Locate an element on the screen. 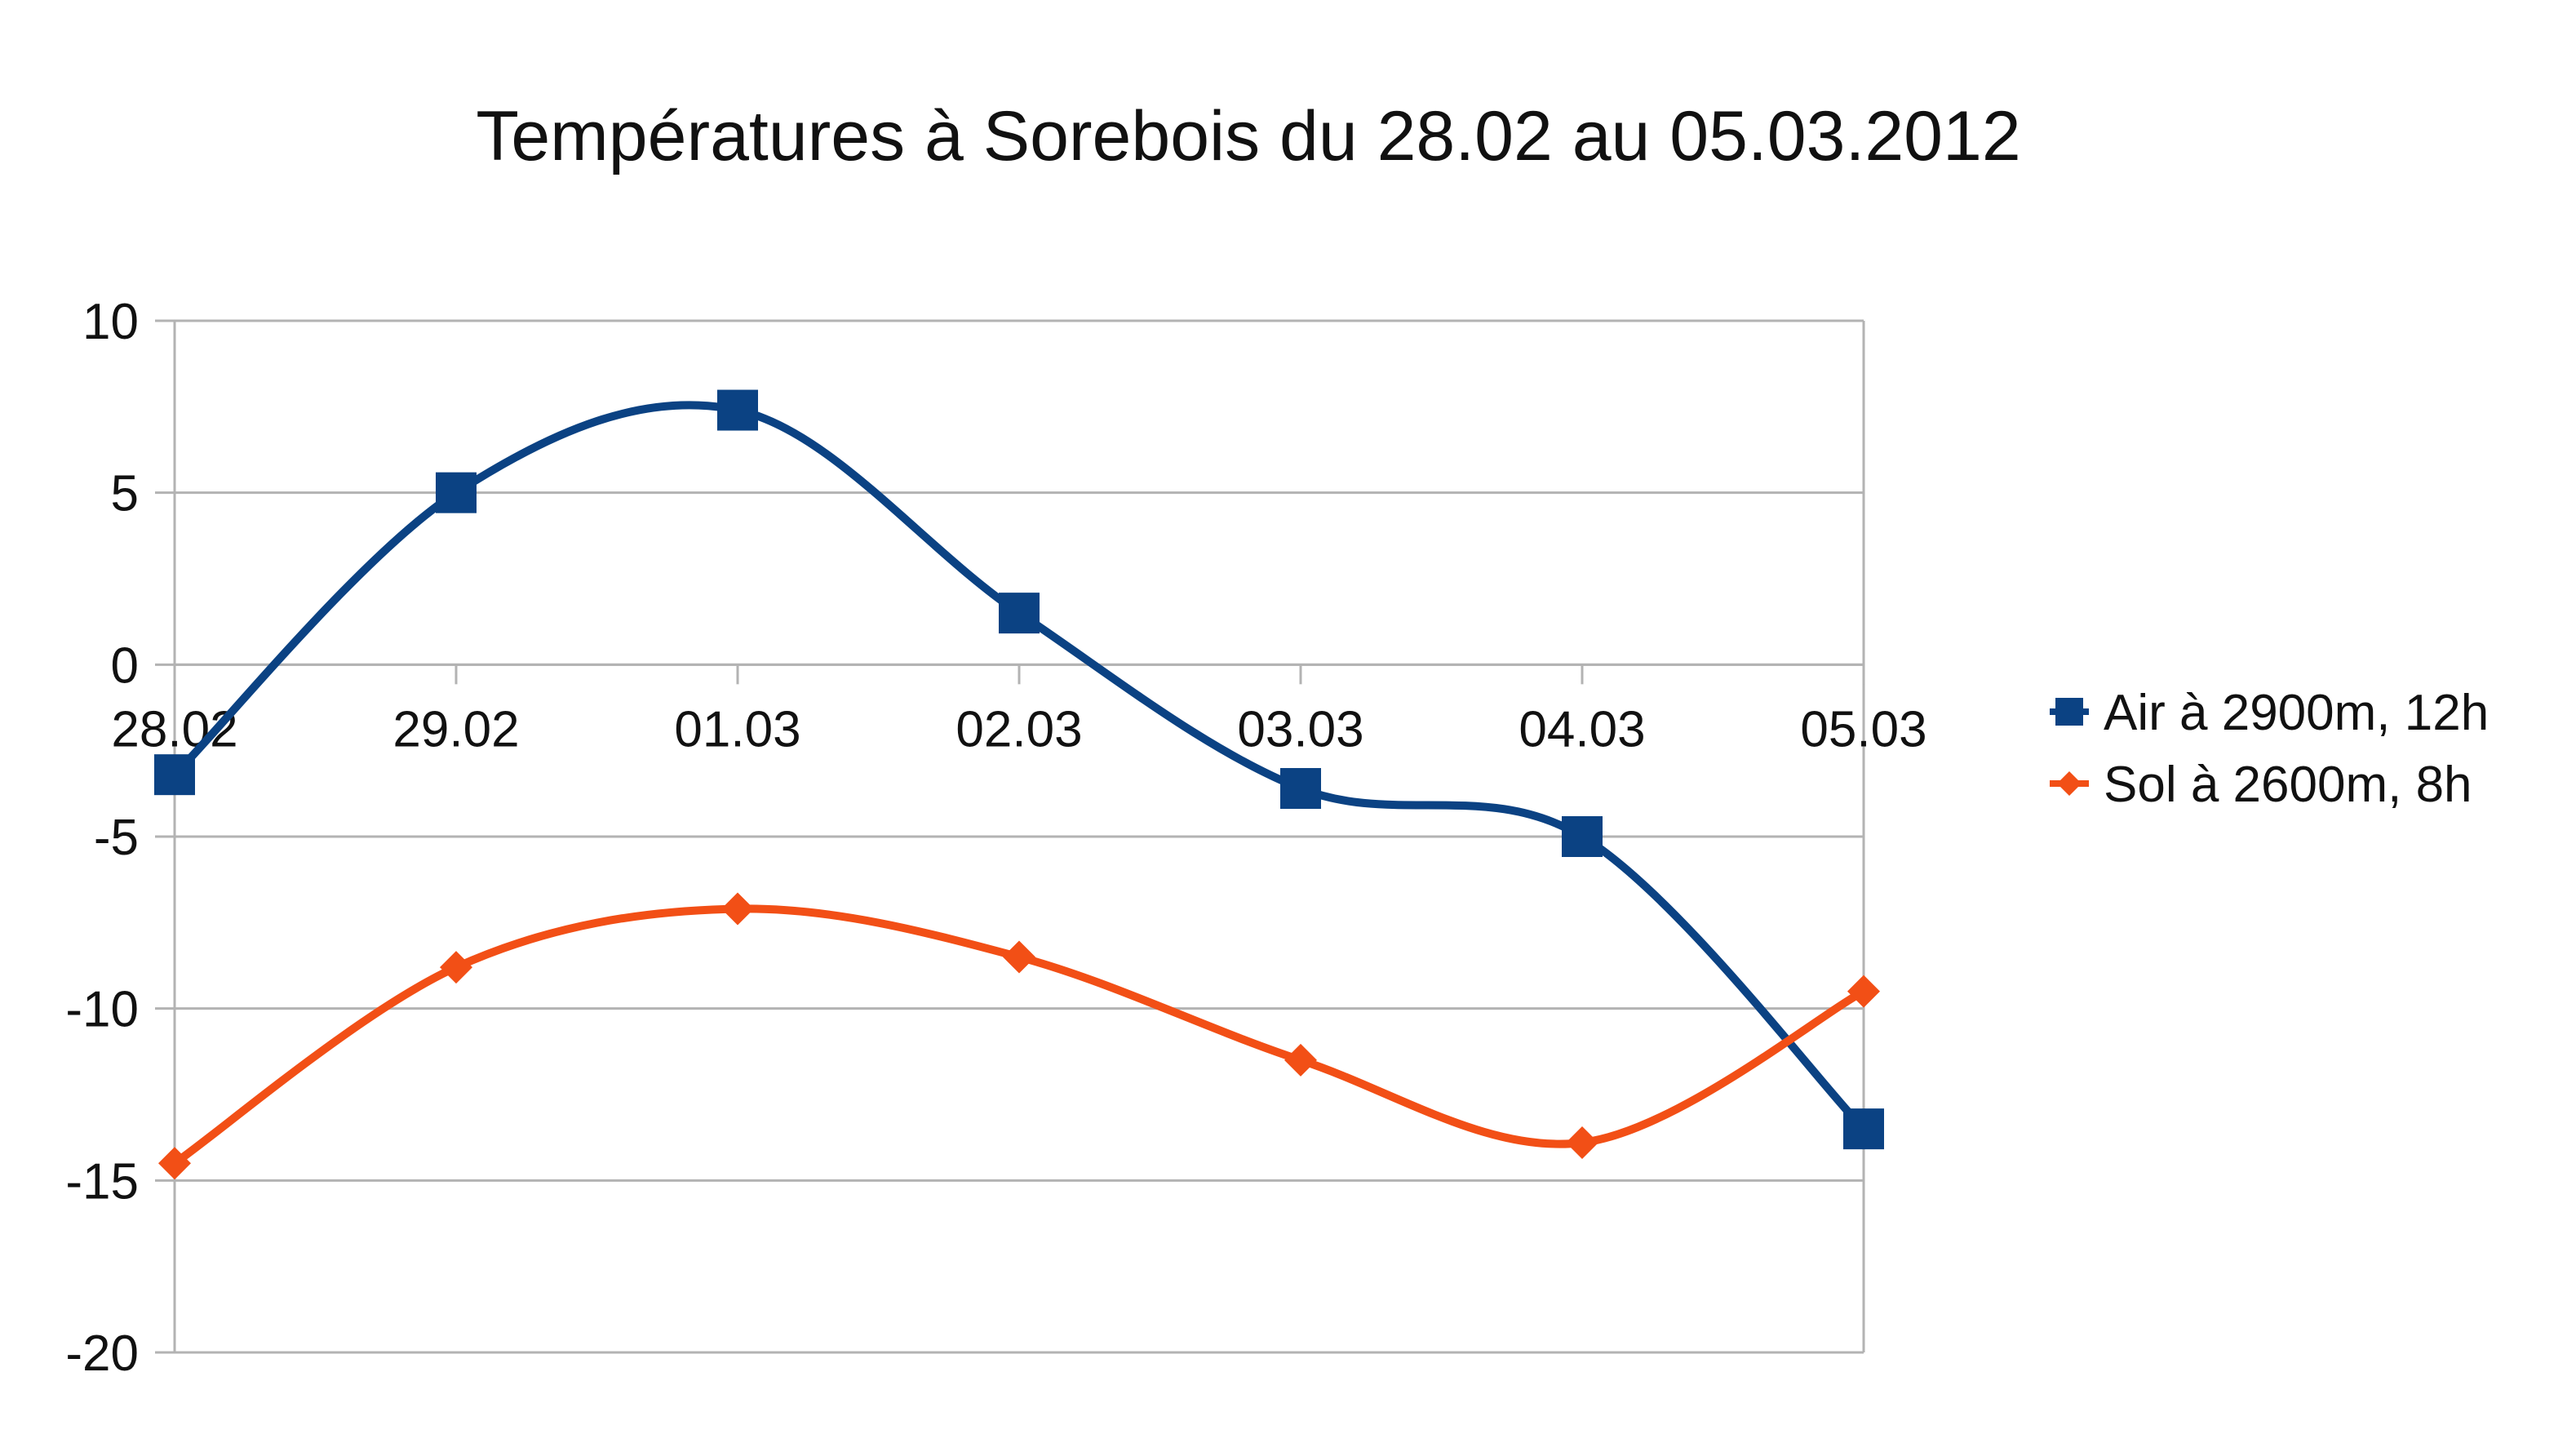 This screenshot has height=1452, width=2576. legend: Air à 2900m, 12h Sol à 2600m, 8h is located at coordinates (2269, 749).